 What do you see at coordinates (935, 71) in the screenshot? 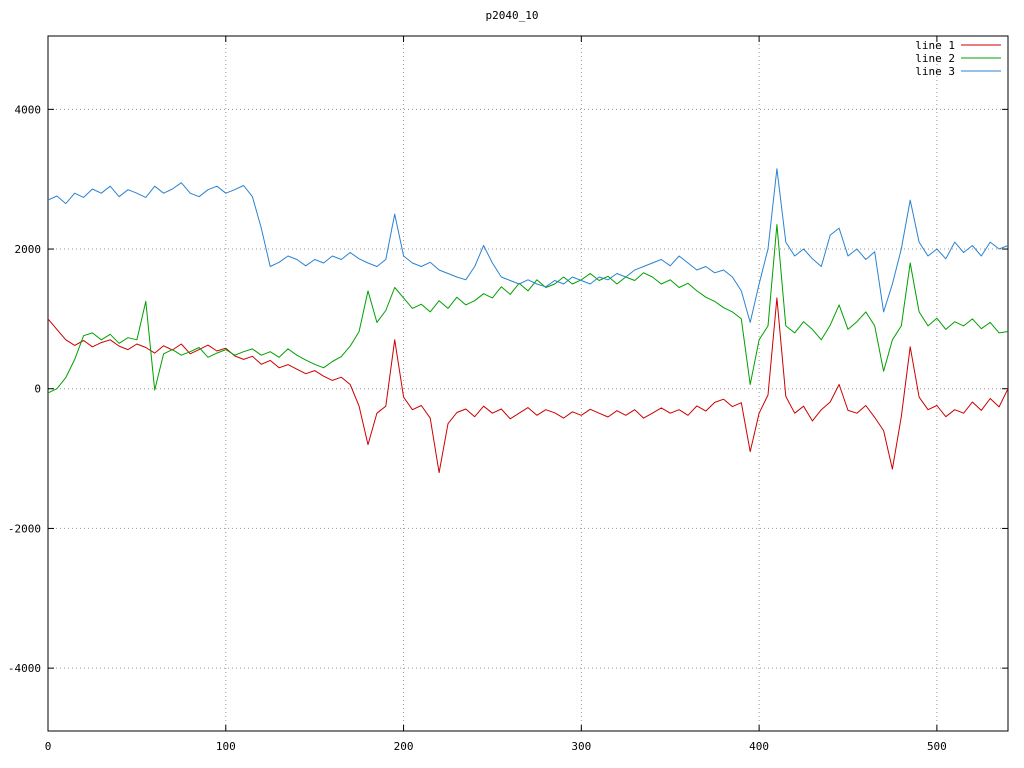
I see `legend-label: line 3` at bounding box center [935, 71].